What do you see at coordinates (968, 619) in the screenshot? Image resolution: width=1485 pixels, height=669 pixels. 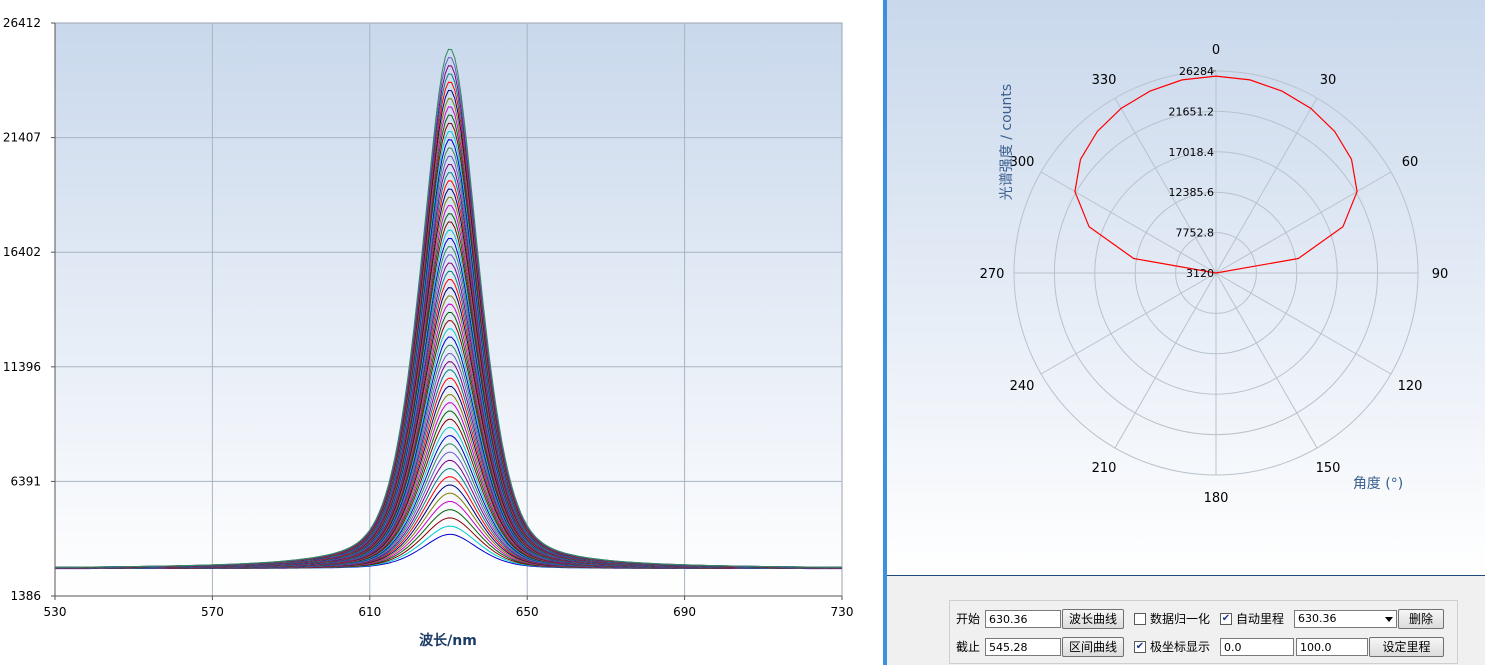 I see `start-label: 开始` at bounding box center [968, 619].